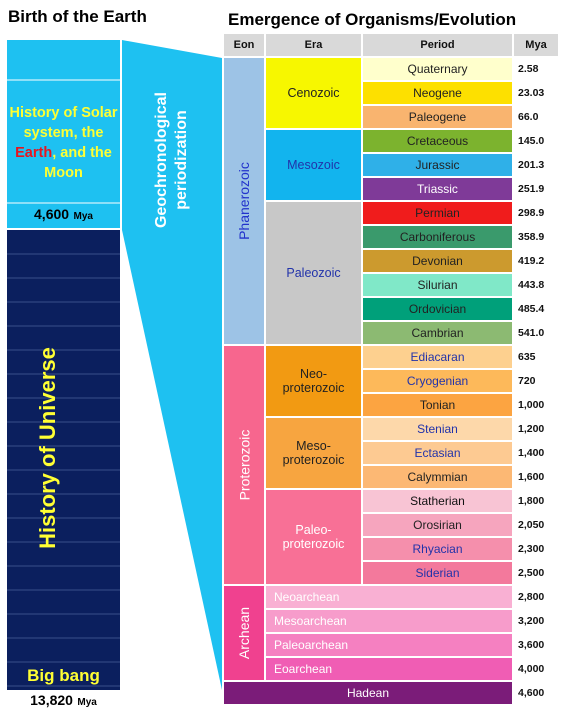 This screenshot has height=726, width=574. Describe the element at coordinates (437, 429) in the screenshot. I see `period-cell: Stenian` at that location.